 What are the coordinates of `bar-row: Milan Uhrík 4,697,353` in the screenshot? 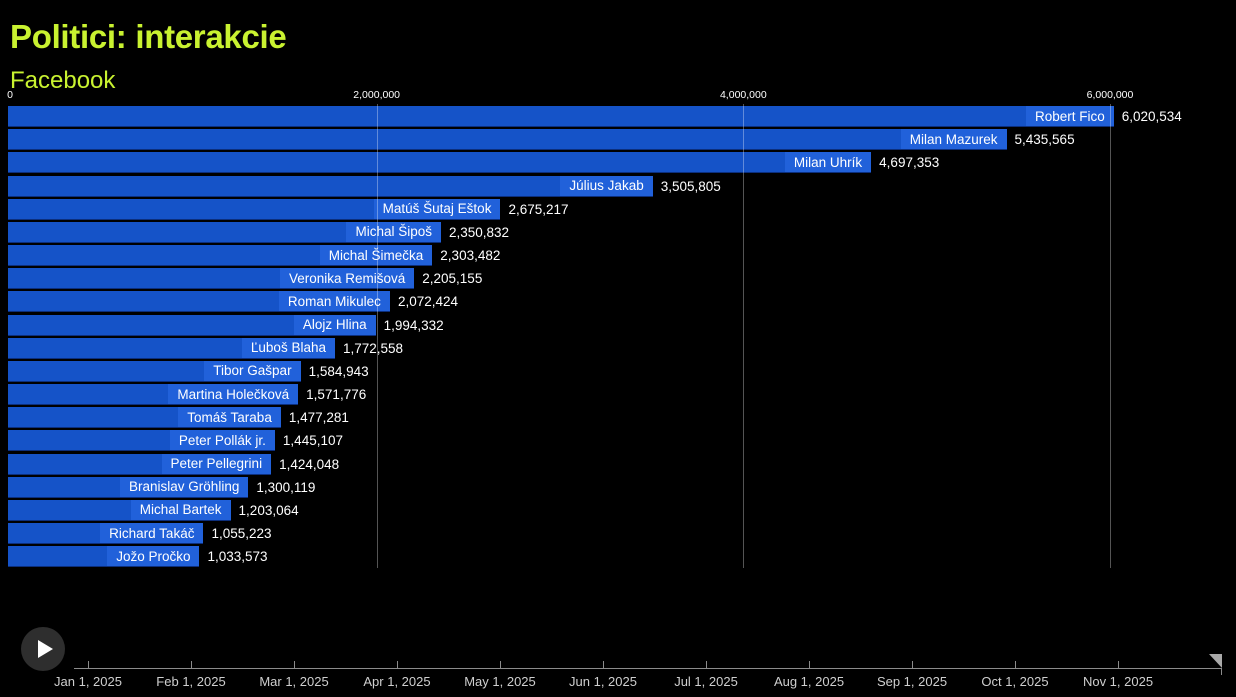 It's located at (618, 163).